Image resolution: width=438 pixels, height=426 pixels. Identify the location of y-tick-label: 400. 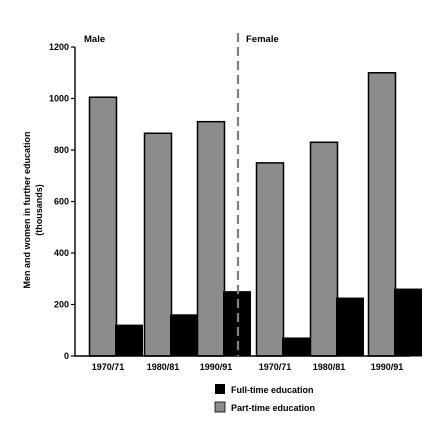
(61, 253).